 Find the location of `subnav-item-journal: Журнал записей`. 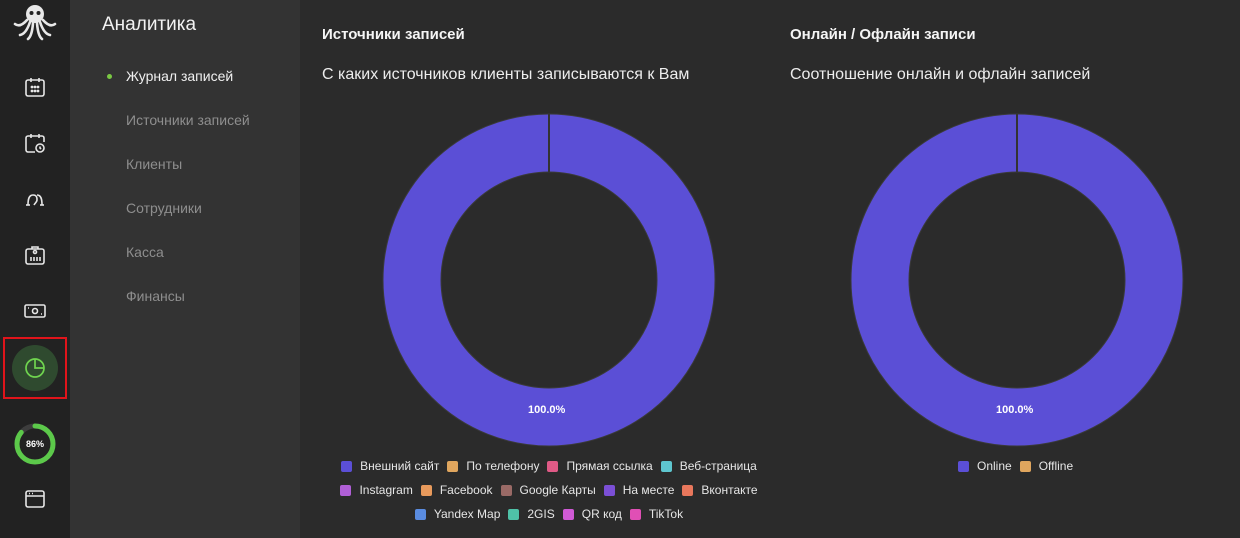

subnav-item-journal: Журнал записей is located at coordinates (185, 88).